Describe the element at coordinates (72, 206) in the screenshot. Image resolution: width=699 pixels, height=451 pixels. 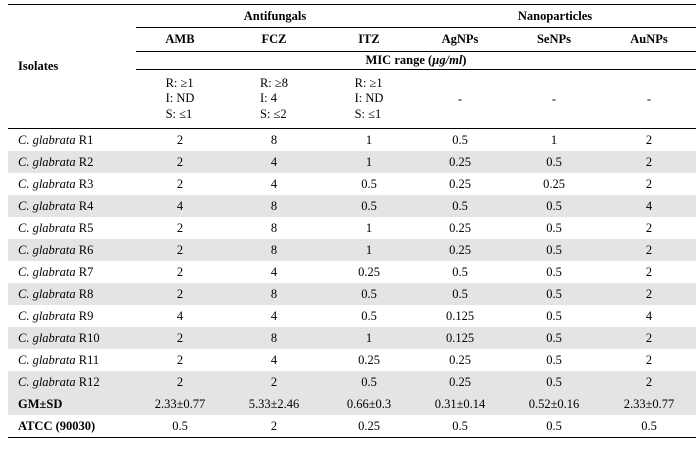
I see `isolate-name: C. glabrata R4` at that location.